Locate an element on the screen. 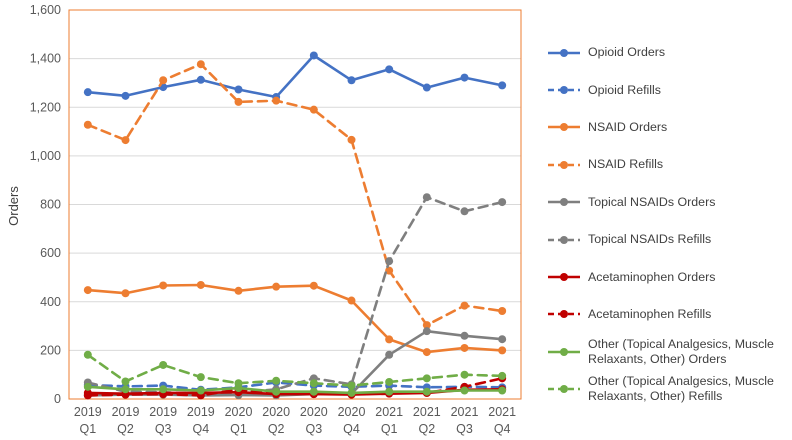 The width and height of the screenshot is (792, 440). legend-item: Topical NSAIDs Refills is located at coordinates (669, 239).